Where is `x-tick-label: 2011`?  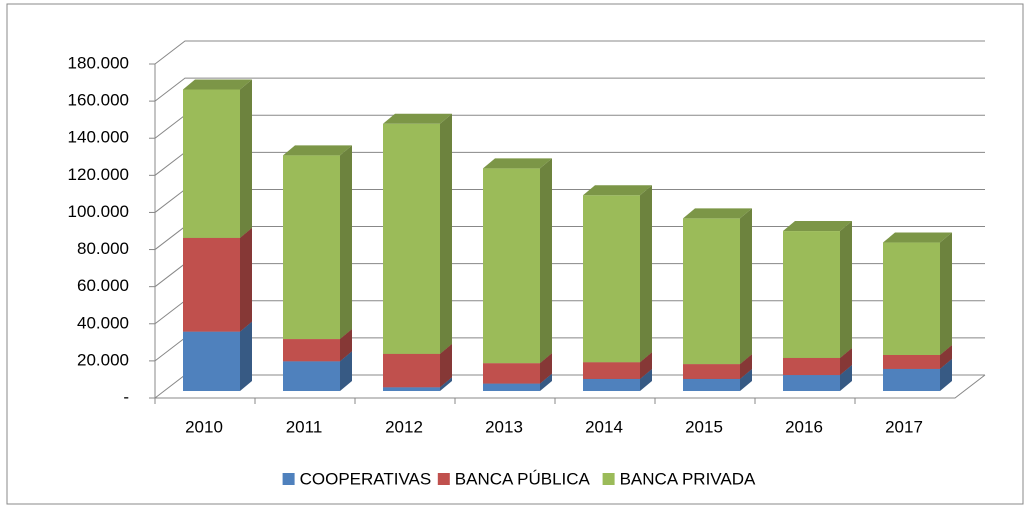 x-tick-label: 2011 is located at coordinates (304, 426).